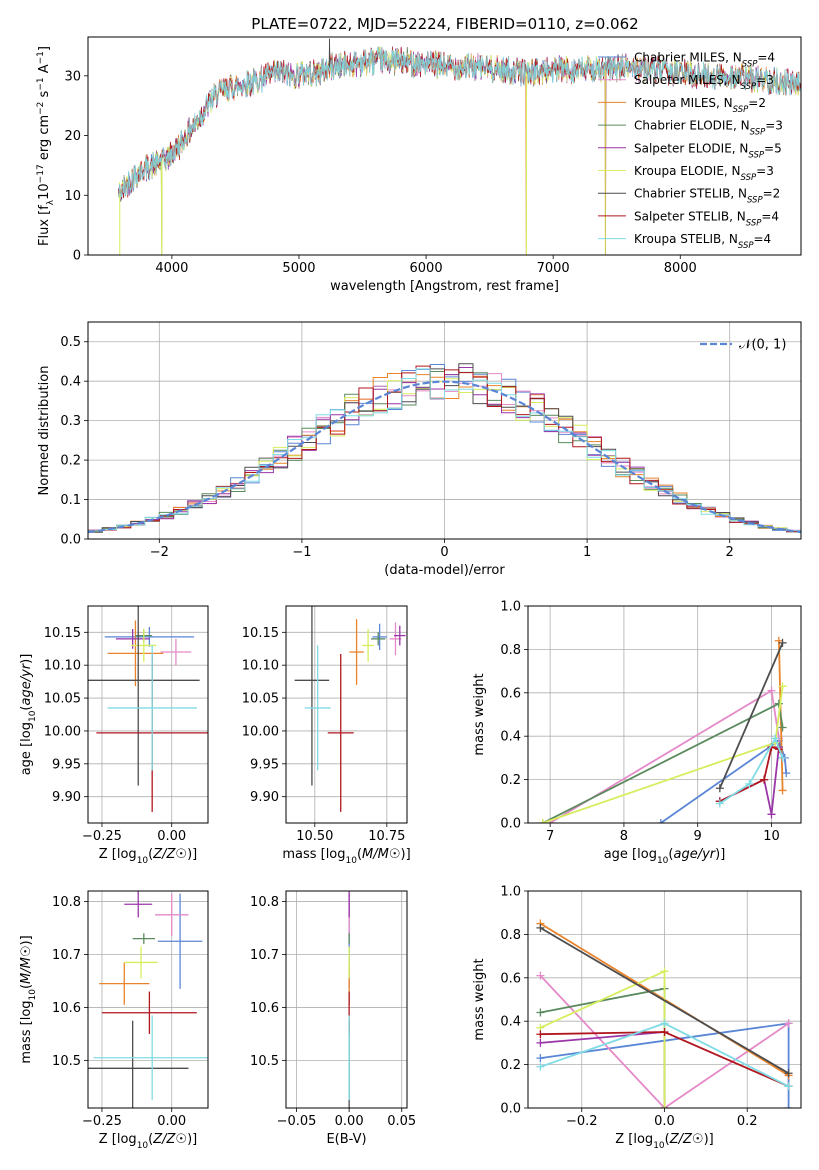 This screenshot has height=1170, width=819. Describe the element at coordinates (72, 76) in the screenshot. I see `spectrum-ytick-label: 30` at that location.